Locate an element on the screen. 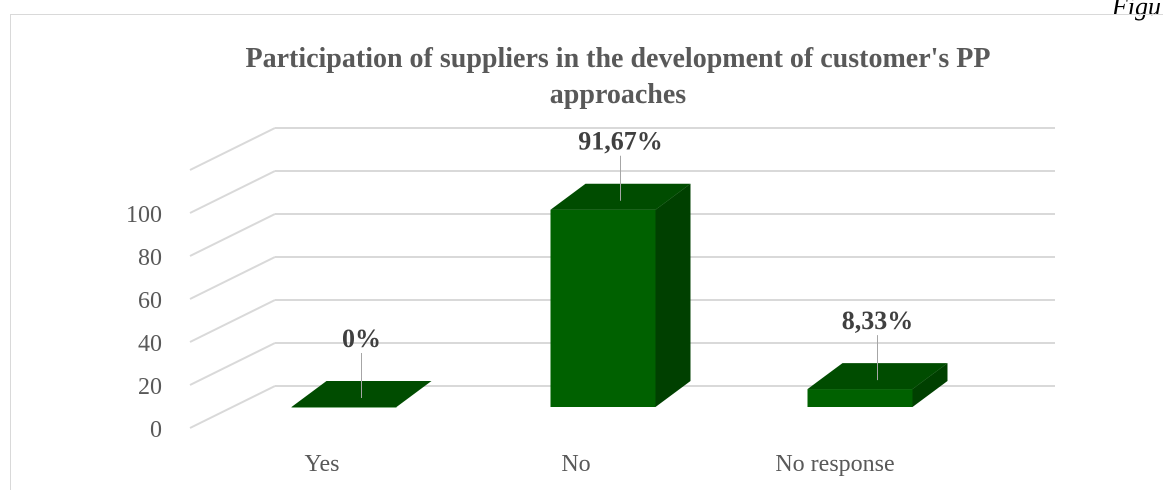 The width and height of the screenshot is (1163, 490). data-label: 0% is located at coordinates (361, 338).